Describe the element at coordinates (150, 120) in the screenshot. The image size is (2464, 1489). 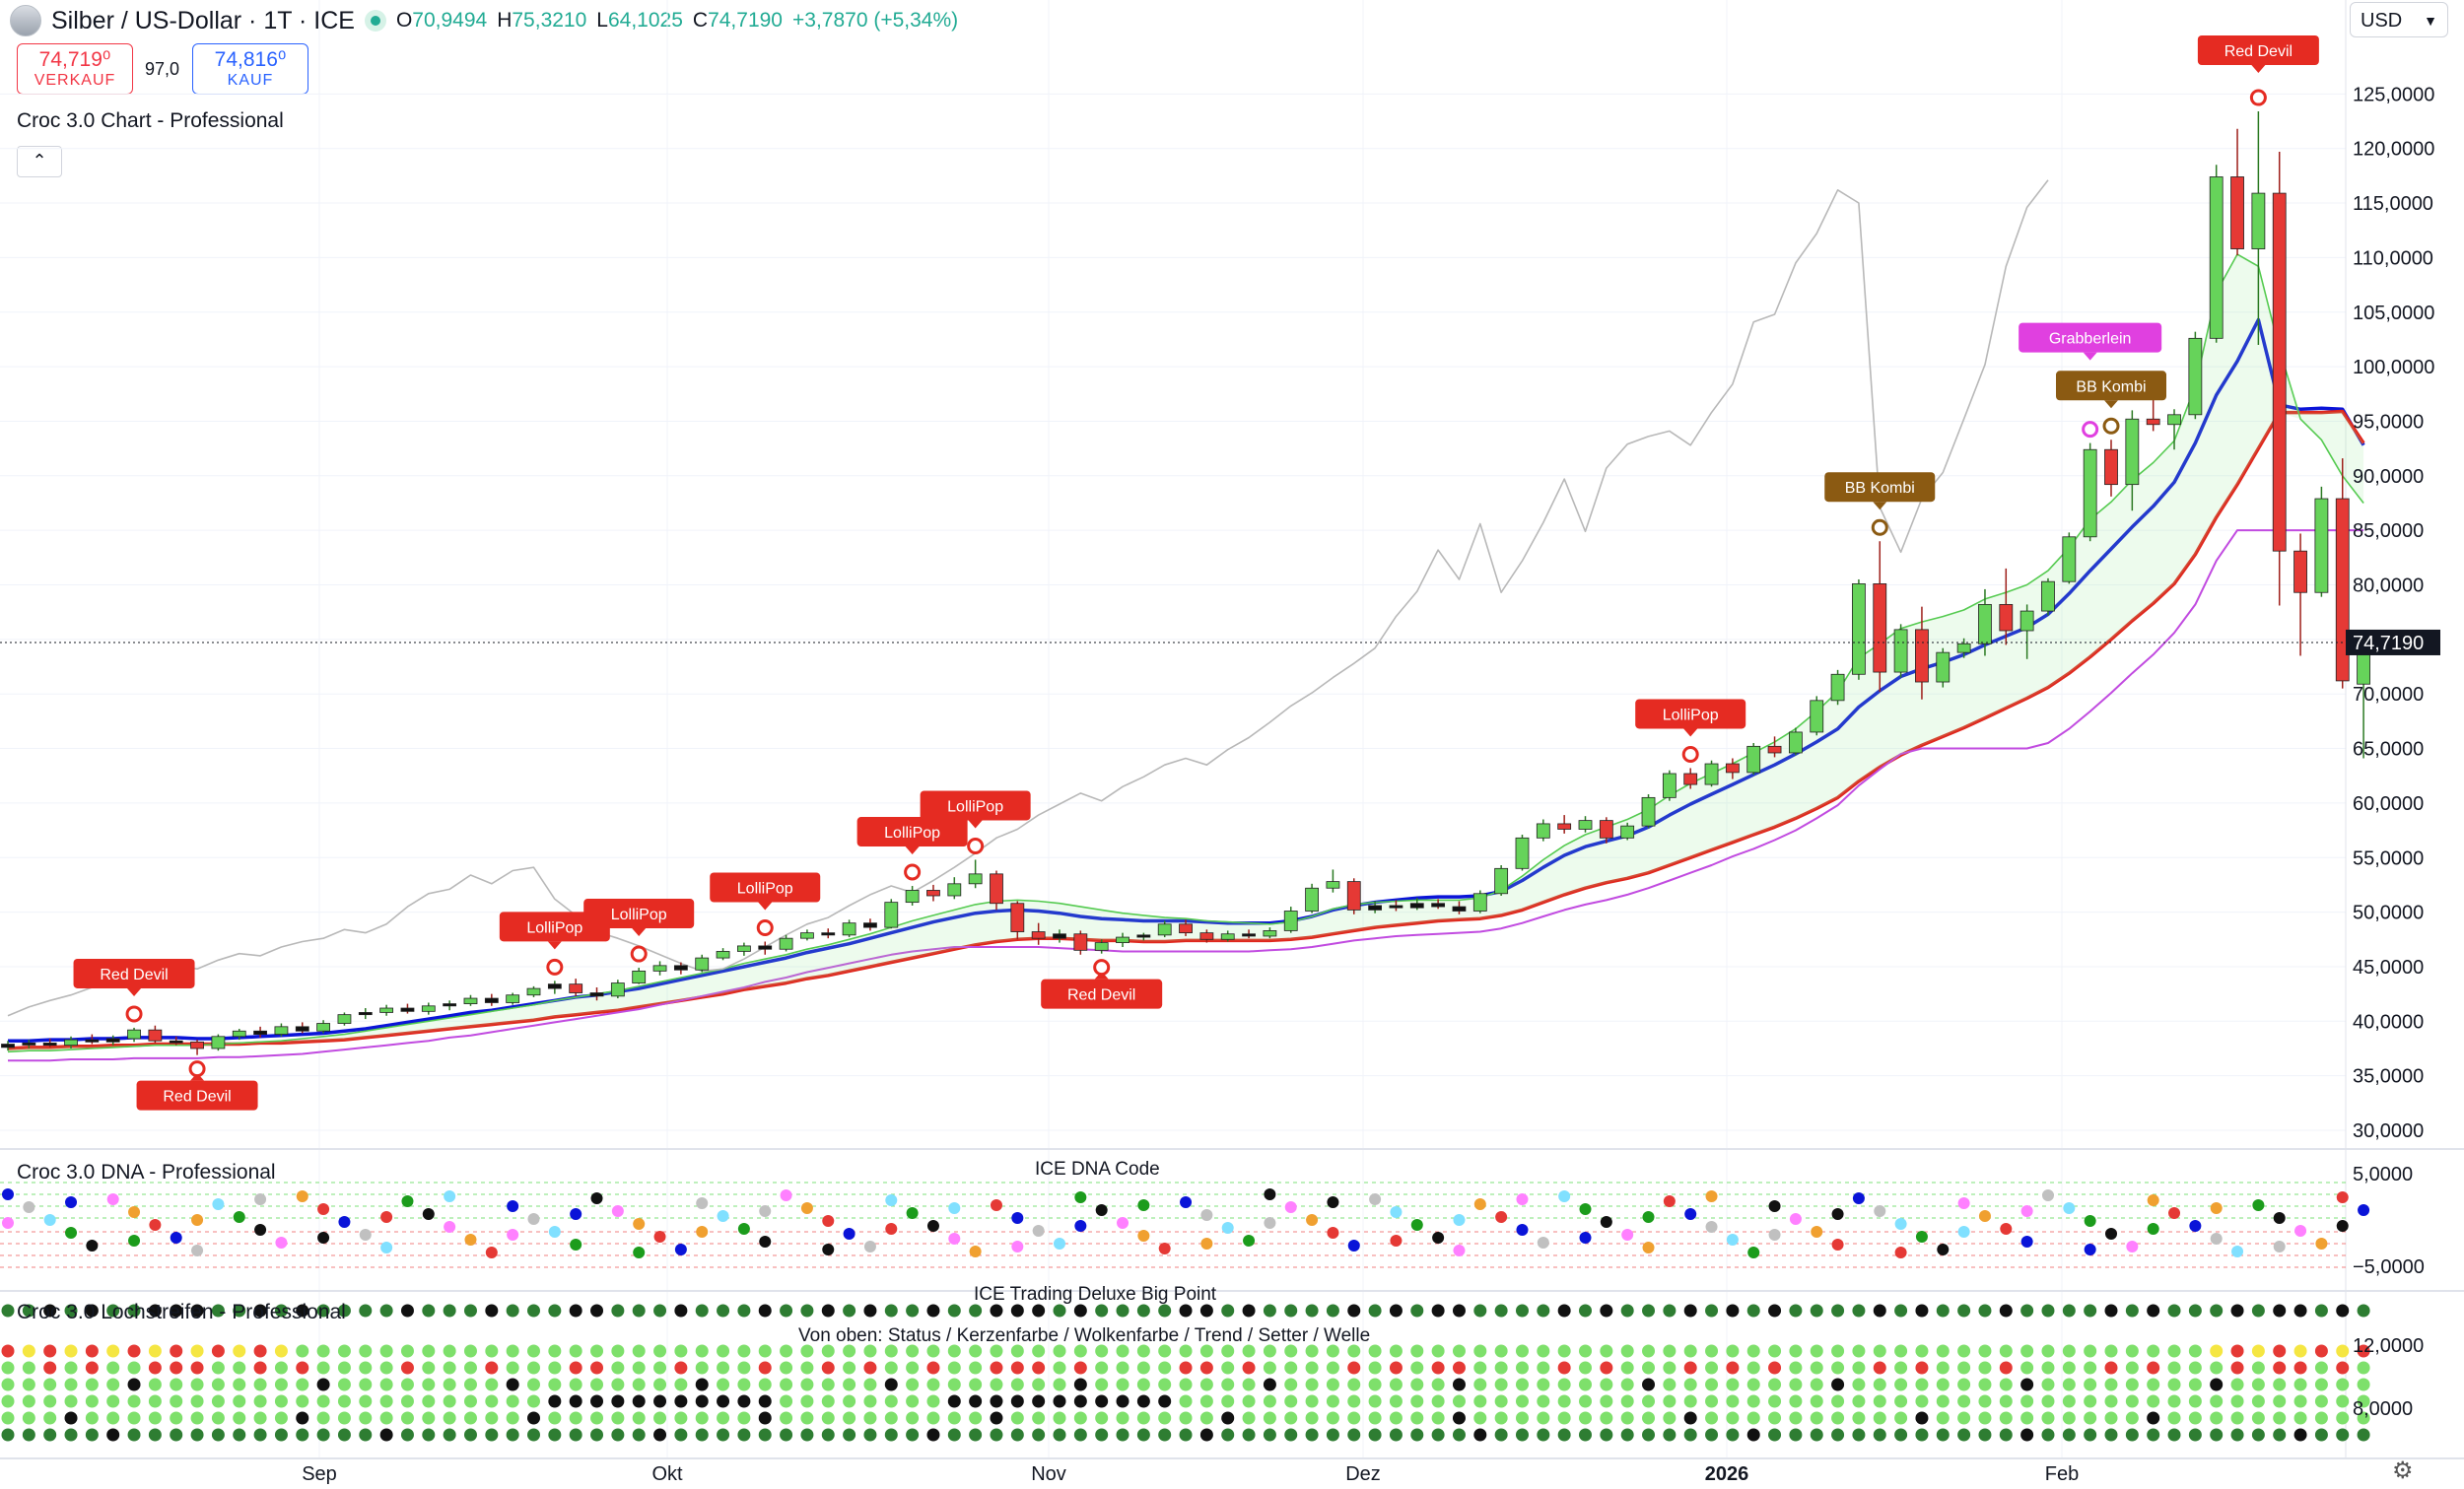
I see `main-indicator-title: Croc 3.0 Chart - Professional` at that location.